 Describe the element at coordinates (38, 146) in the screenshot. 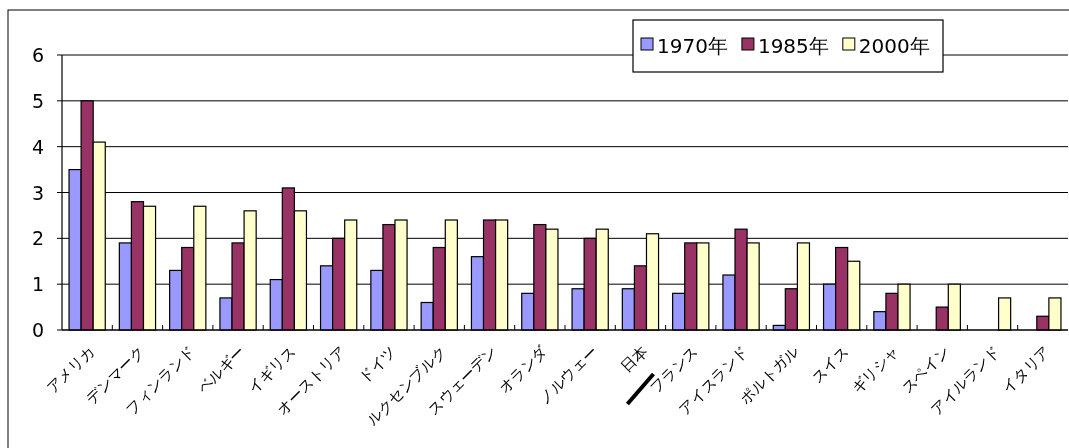

I see `y-tick-label: 4` at that location.